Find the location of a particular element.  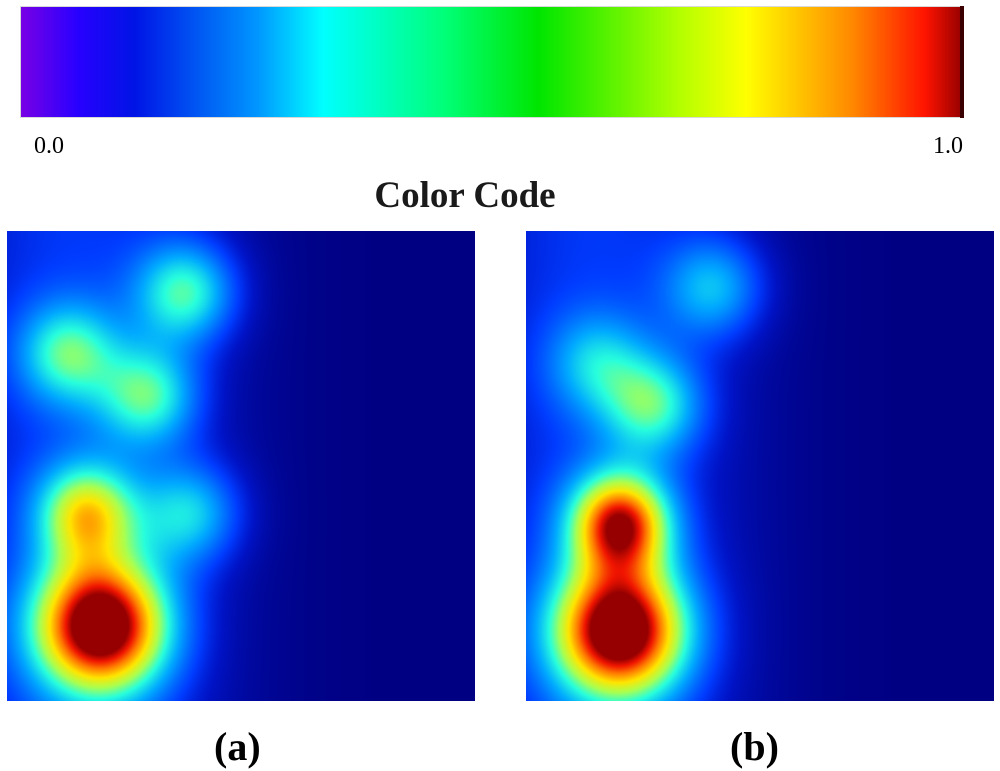

colorbar-max-label: 1.0 is located at coordinates (948, 146).